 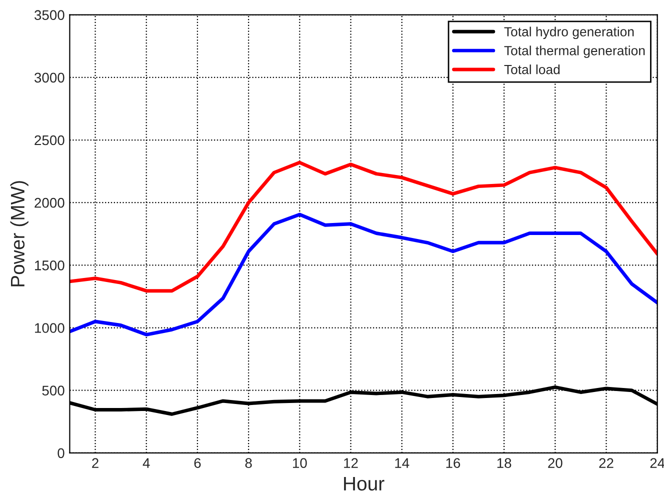 I want to click on legend-label: Total load, so click(x=532, y=69).